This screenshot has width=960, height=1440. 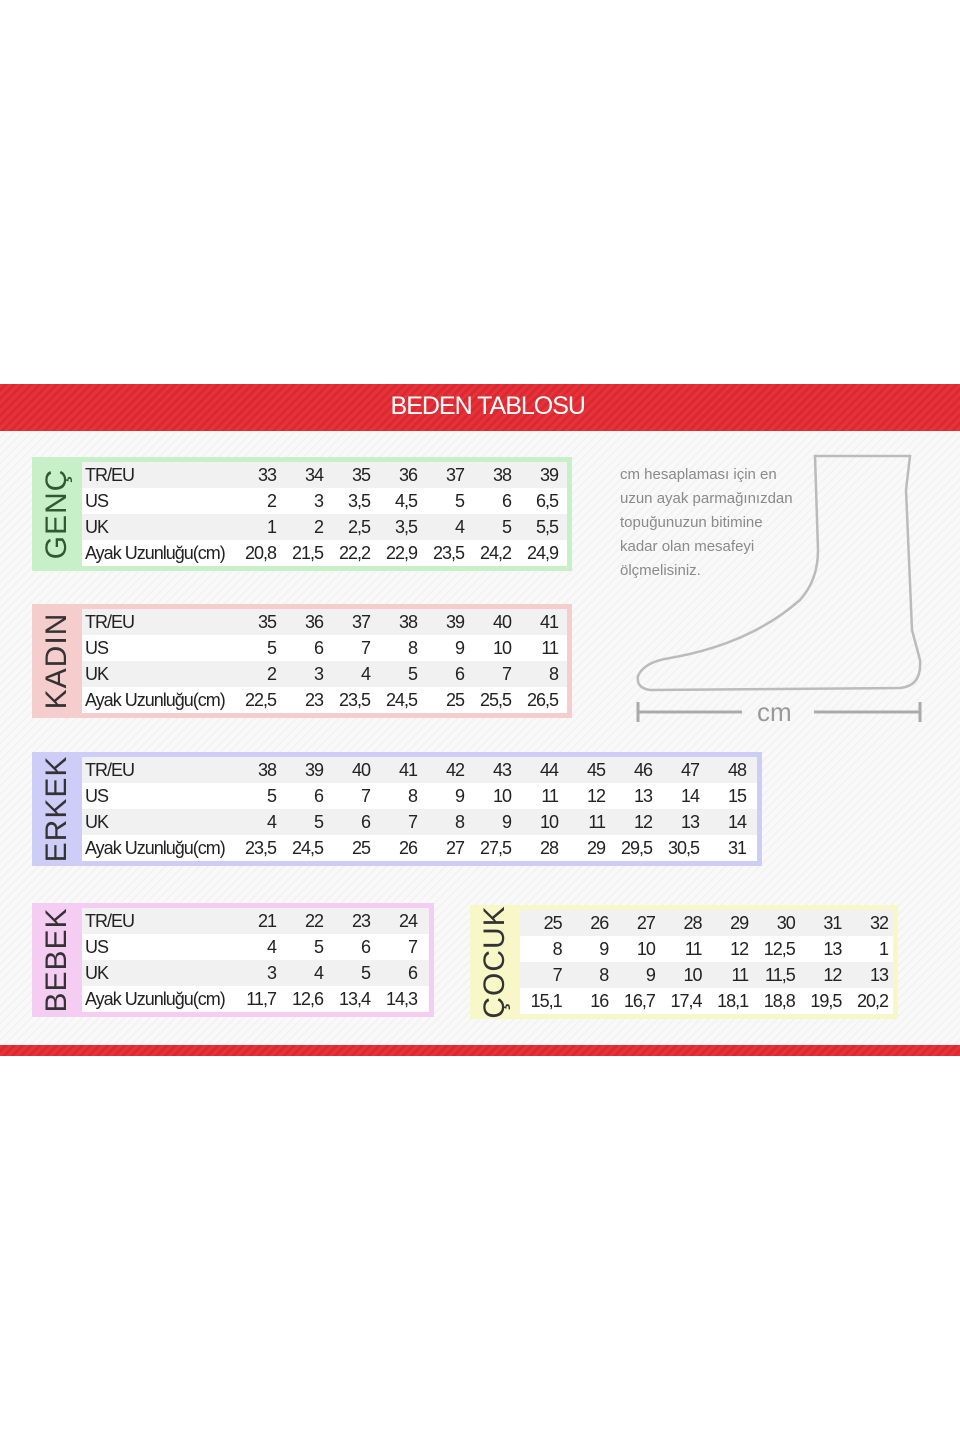 I want to click on size-cell: 22, so click(x=314, y=920).